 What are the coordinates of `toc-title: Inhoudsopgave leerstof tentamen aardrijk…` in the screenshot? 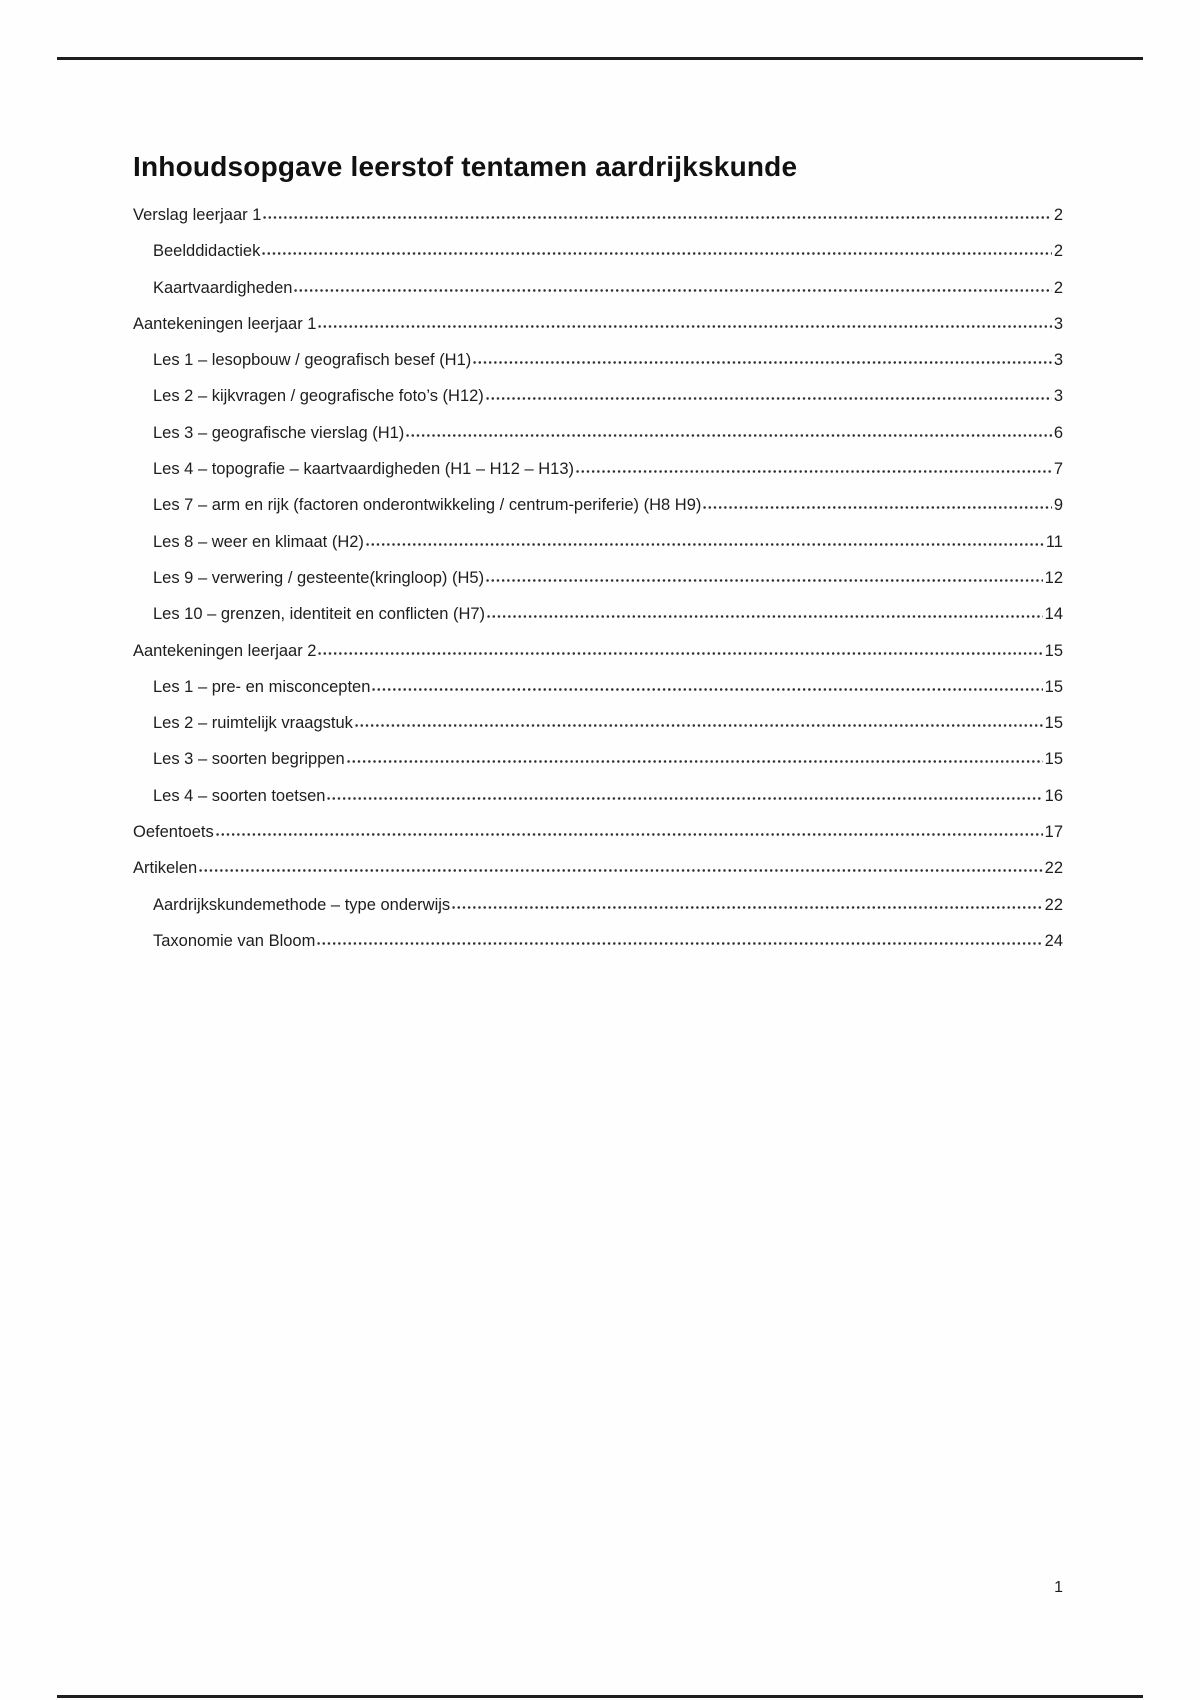 It's located at (465, 166).